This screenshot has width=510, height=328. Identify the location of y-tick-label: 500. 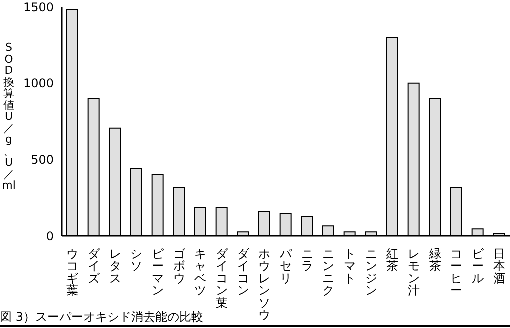
(42, 159).